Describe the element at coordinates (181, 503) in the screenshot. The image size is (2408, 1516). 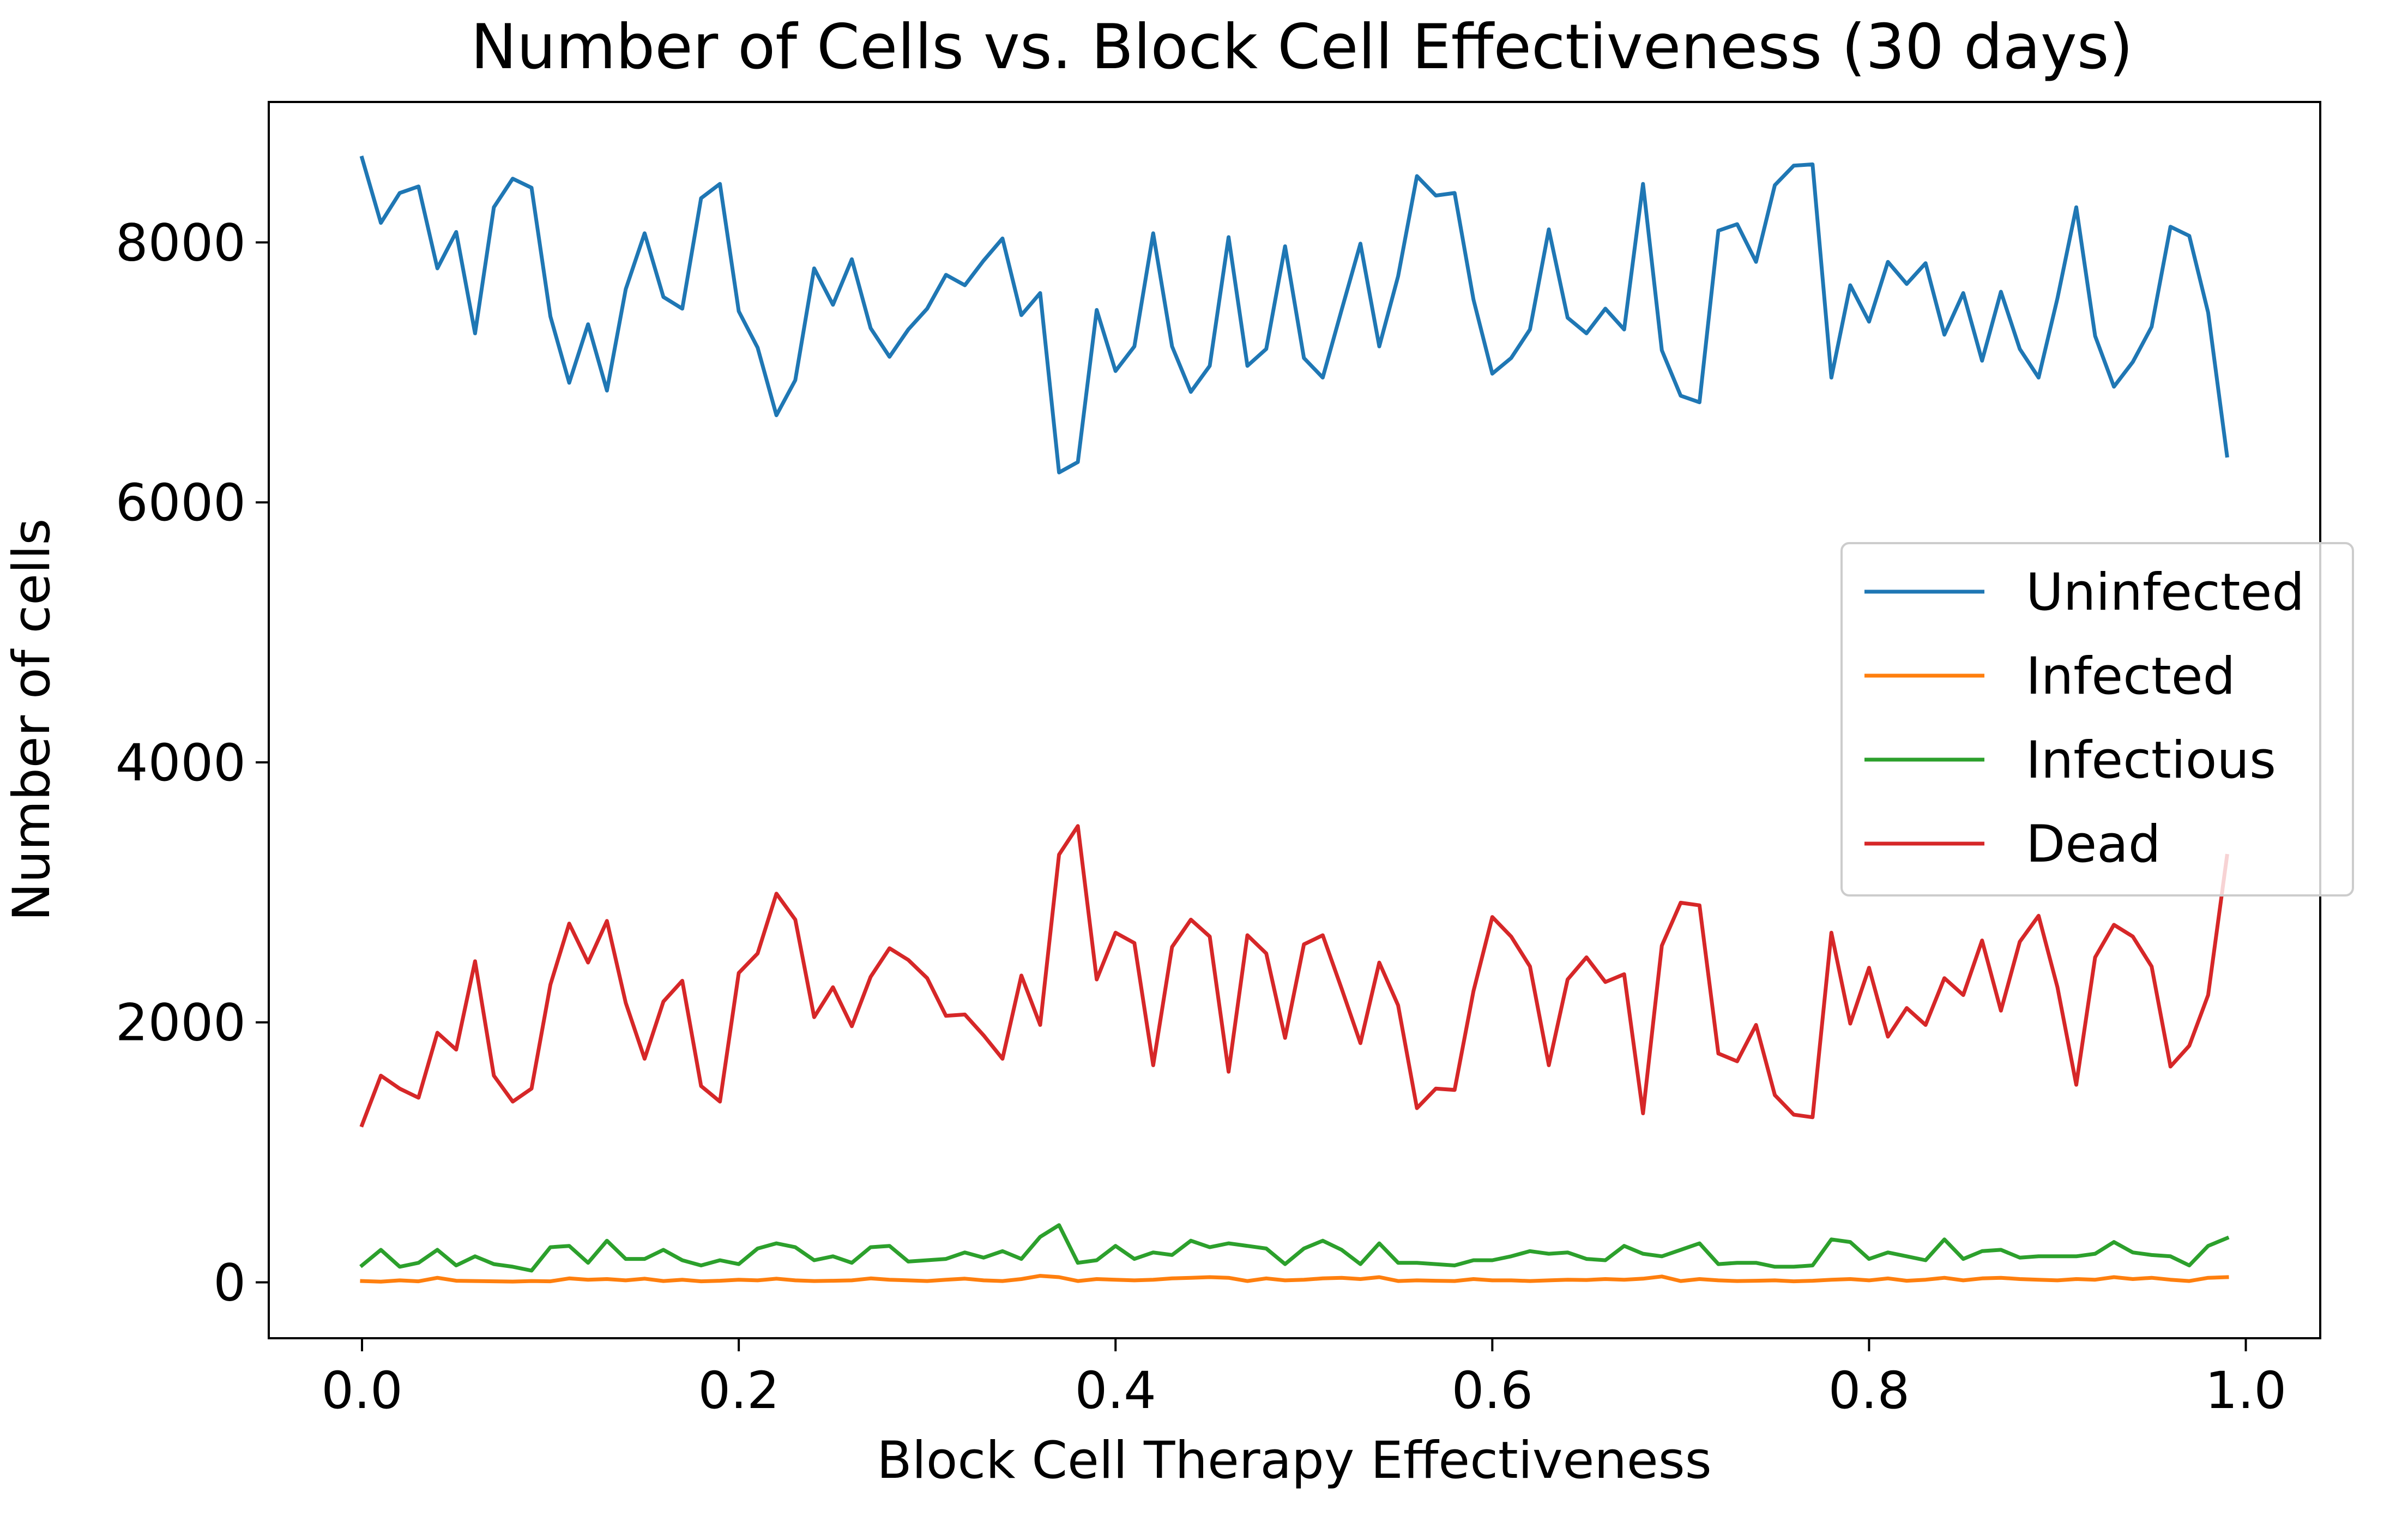
I see `y-tick-label: 6000` at that location.